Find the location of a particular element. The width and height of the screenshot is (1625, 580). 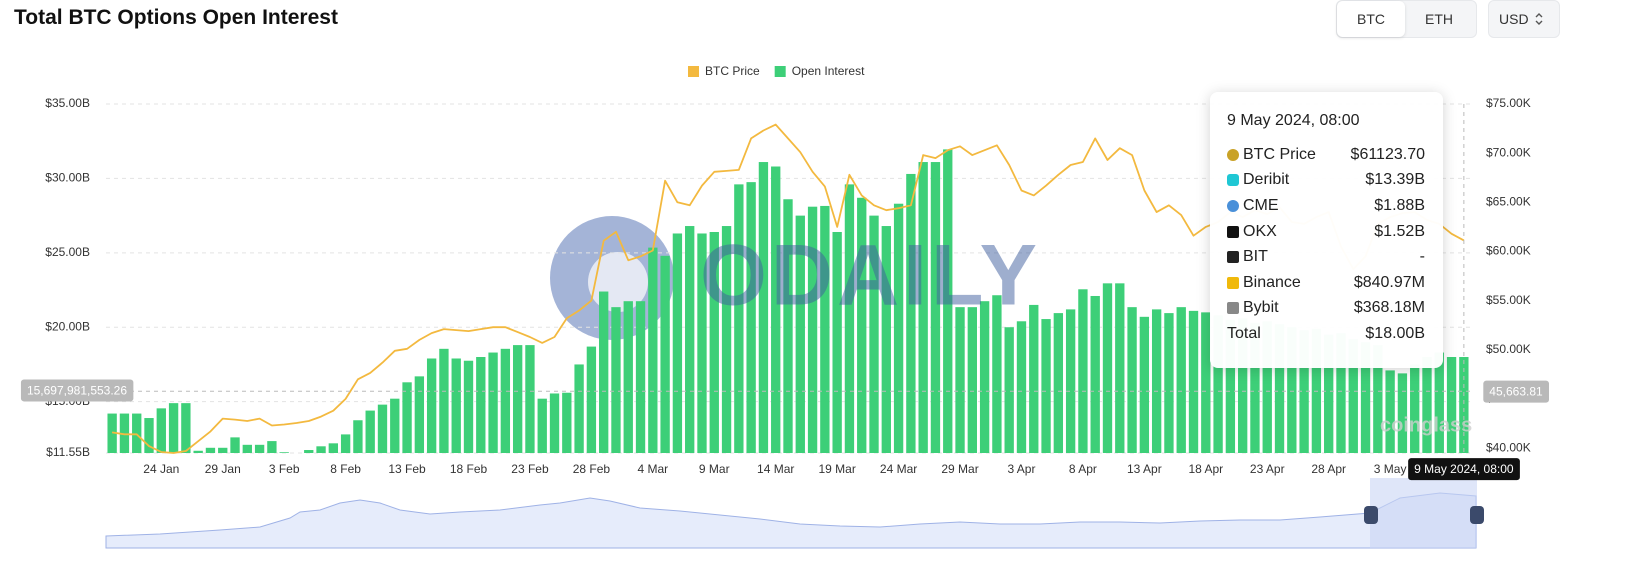

crosshair-y2-label: 45,663.81 is located at coordinates (1516, 392).